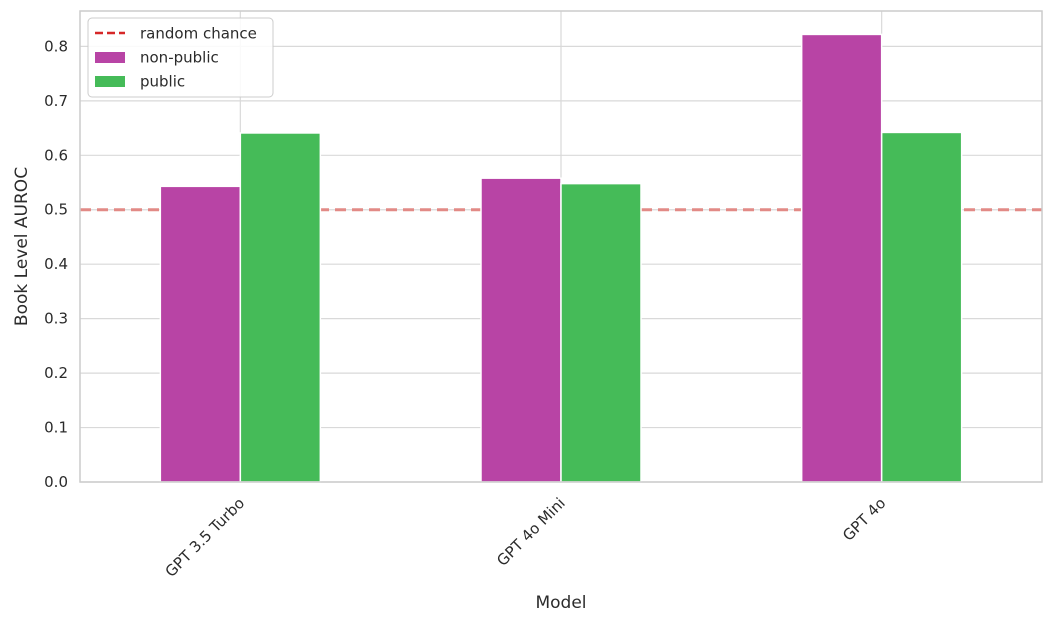 This screenshot has height=620, width=1050. I want to click on x-tick-label: GPT 4o Mini, so click(531, 532).